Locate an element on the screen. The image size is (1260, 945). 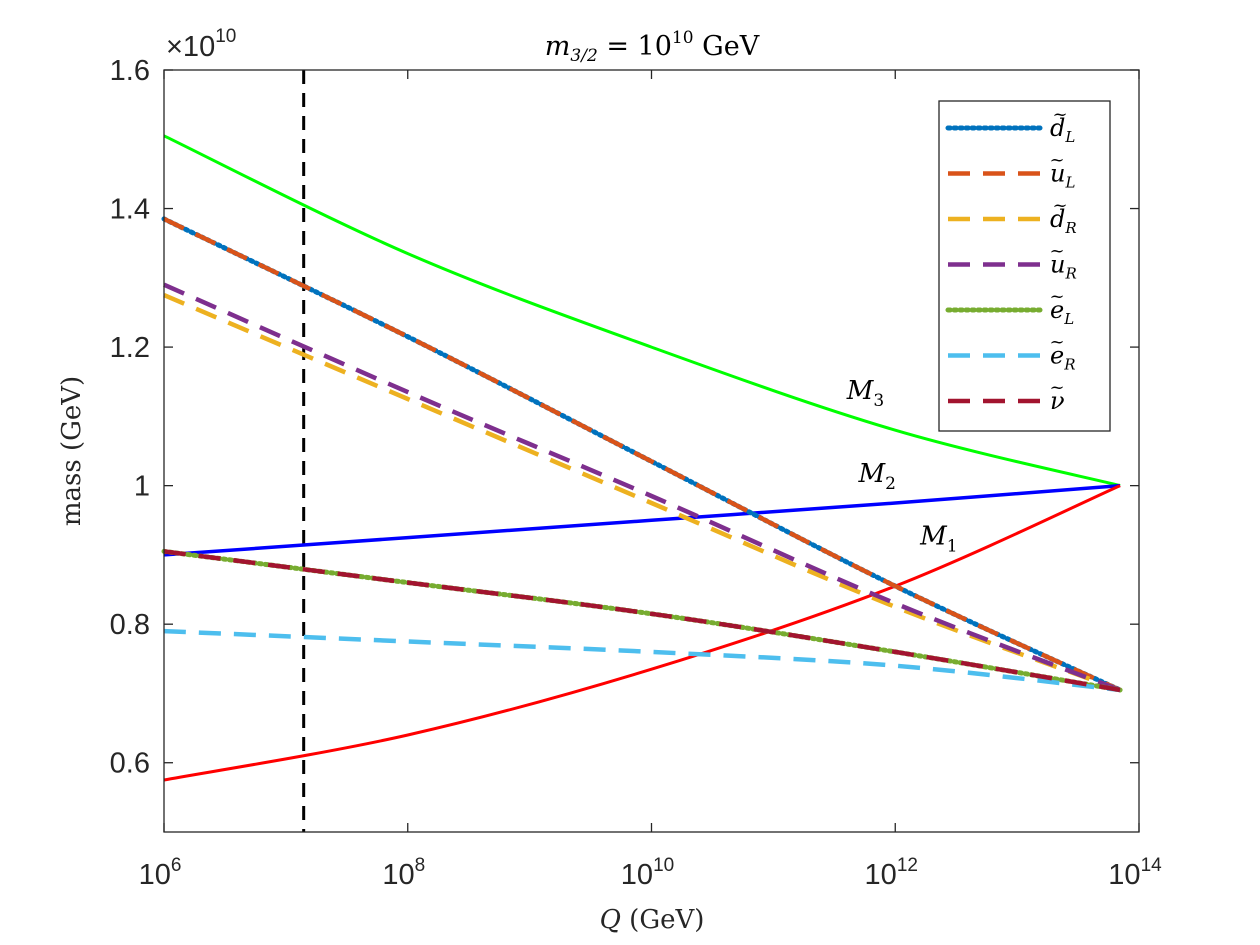
annotation-m2: M2 is located at coordinates (877, 476).